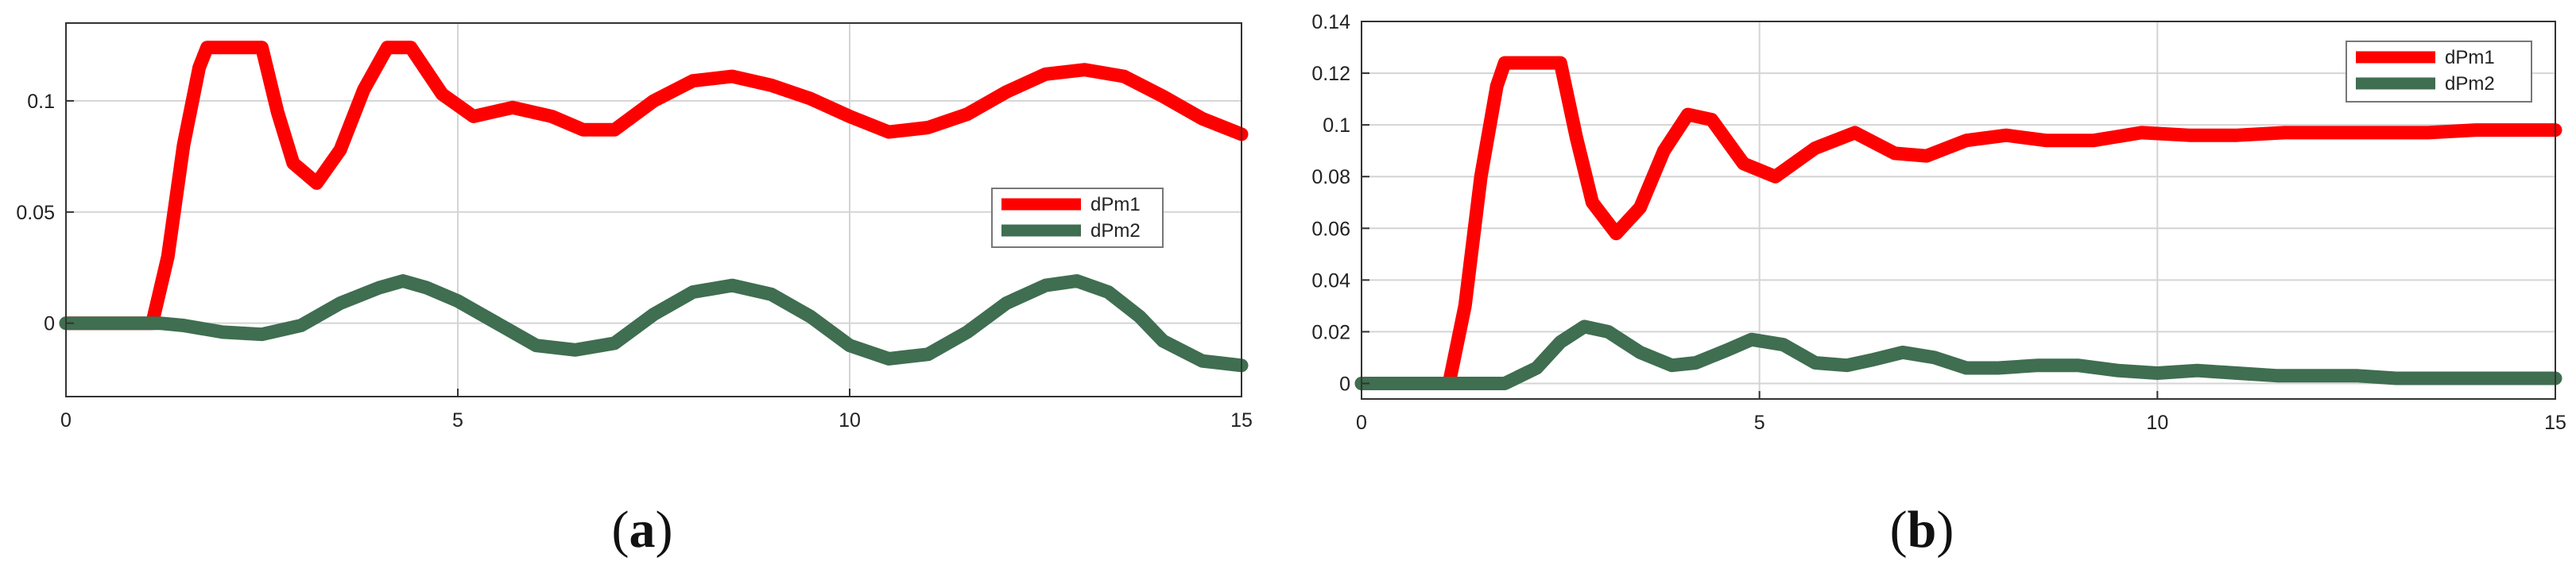 This screenshot has width=2576, height=577. What do you see at coordinates (35, 213) in the screenshot?
I see `y-tick-label: 0.05` at bounding box center [35, 213].